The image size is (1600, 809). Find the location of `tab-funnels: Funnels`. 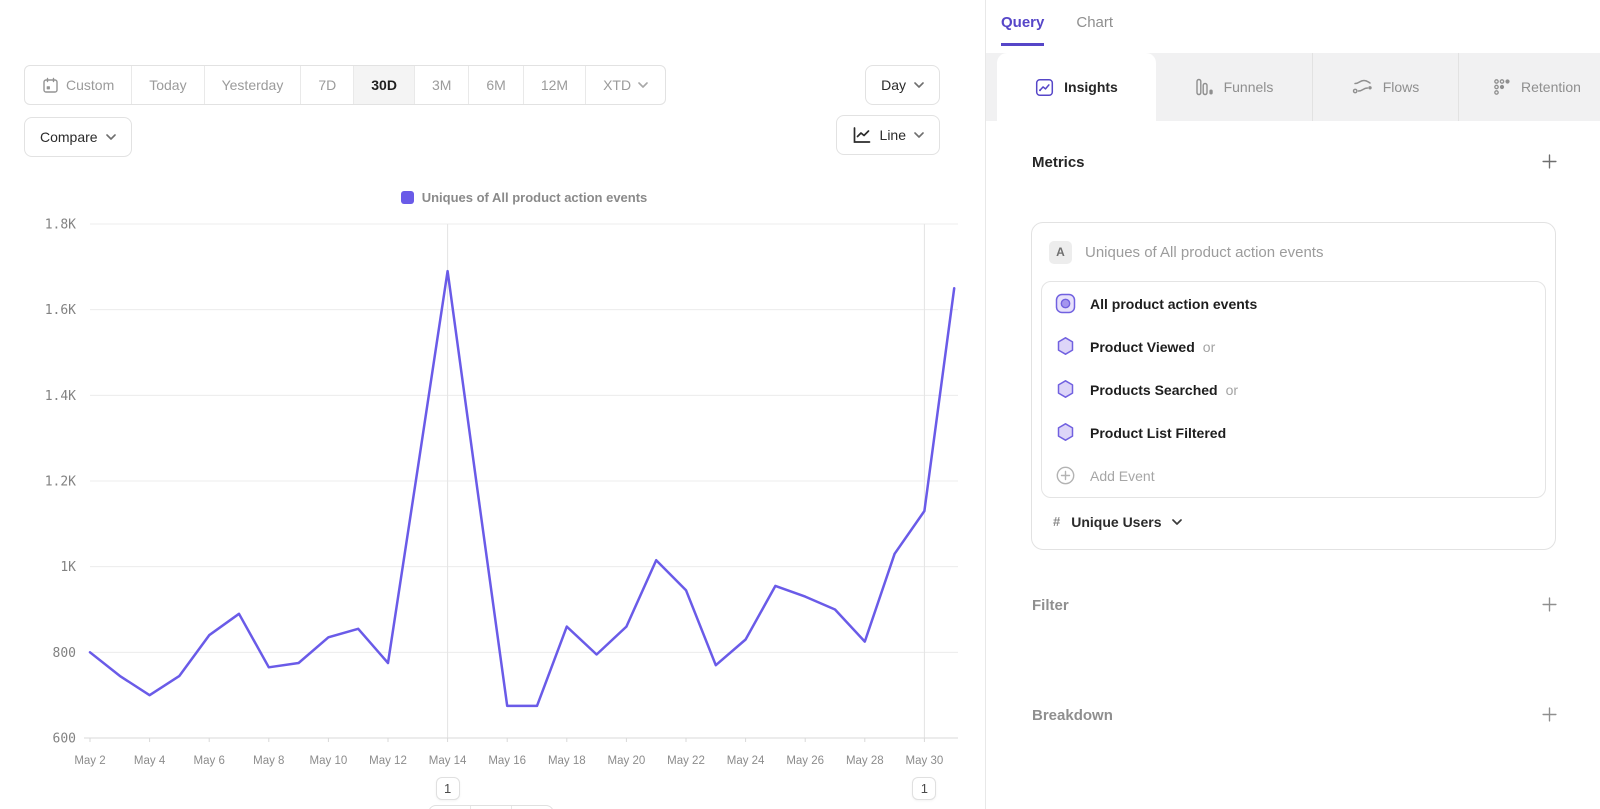

tab-funnels: Funnels is located at coordinates (1234, 87).